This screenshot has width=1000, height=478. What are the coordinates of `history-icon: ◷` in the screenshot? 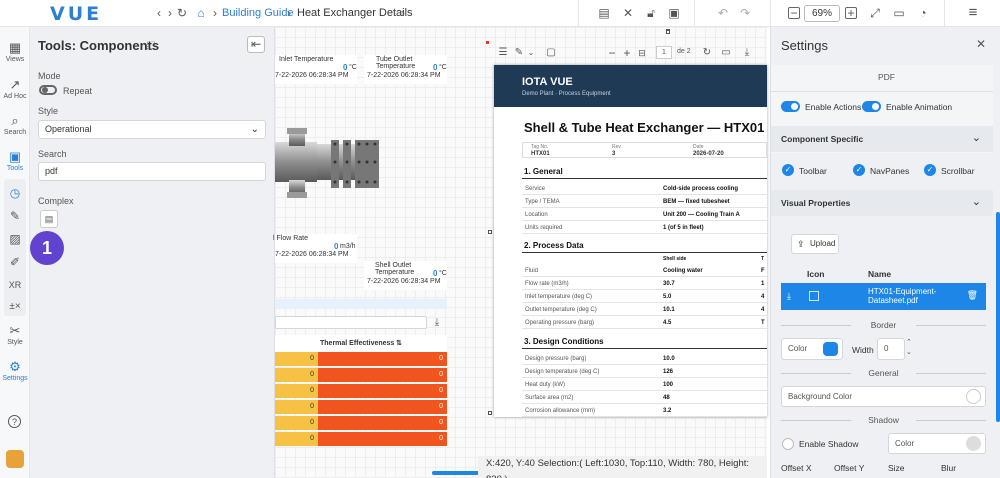 It's located at (15, 193).